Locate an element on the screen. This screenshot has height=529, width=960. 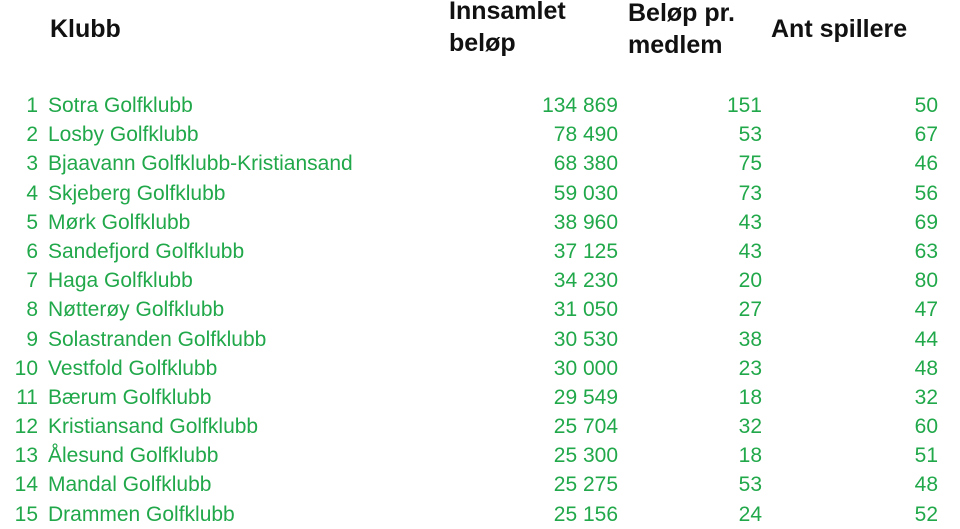
club-name-cell: Sotra Golfklubb is located at coordinates (120, 105).